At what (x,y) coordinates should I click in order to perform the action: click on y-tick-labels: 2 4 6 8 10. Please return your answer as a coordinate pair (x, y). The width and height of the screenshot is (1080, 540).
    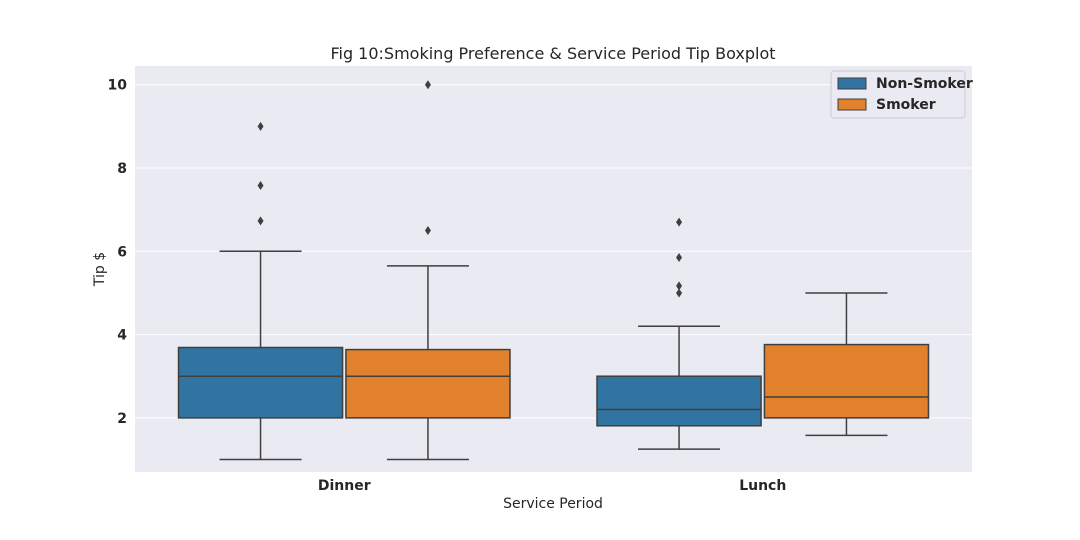
    Looking at the image, I should click on (118, 252).